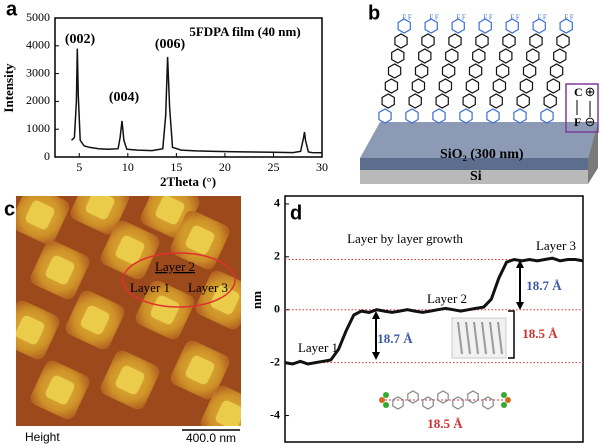 This screenshot has height=447, width=600. What do you see at coordinates (273, 167) in the screenshot?
I see `x-tick-label: 25` at bounding box center [273, 167].